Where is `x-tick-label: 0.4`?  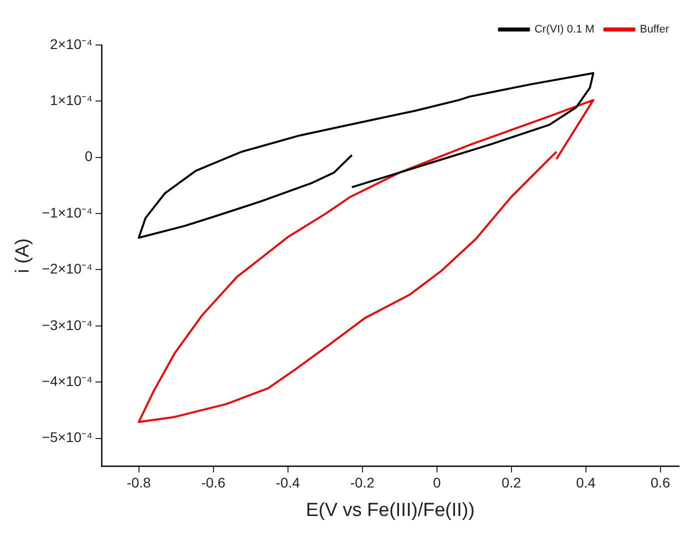 x-tick-label: 0.4 is located at coordinates (586, 482).